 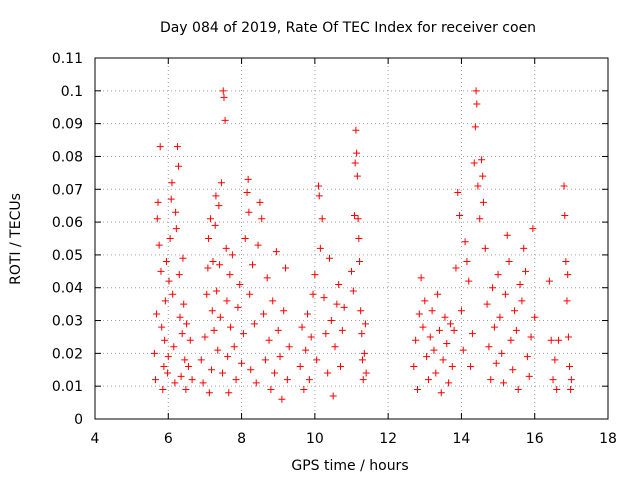 I want to click on x-axis-title: GPS time / hours, so click(x=349, y=466).